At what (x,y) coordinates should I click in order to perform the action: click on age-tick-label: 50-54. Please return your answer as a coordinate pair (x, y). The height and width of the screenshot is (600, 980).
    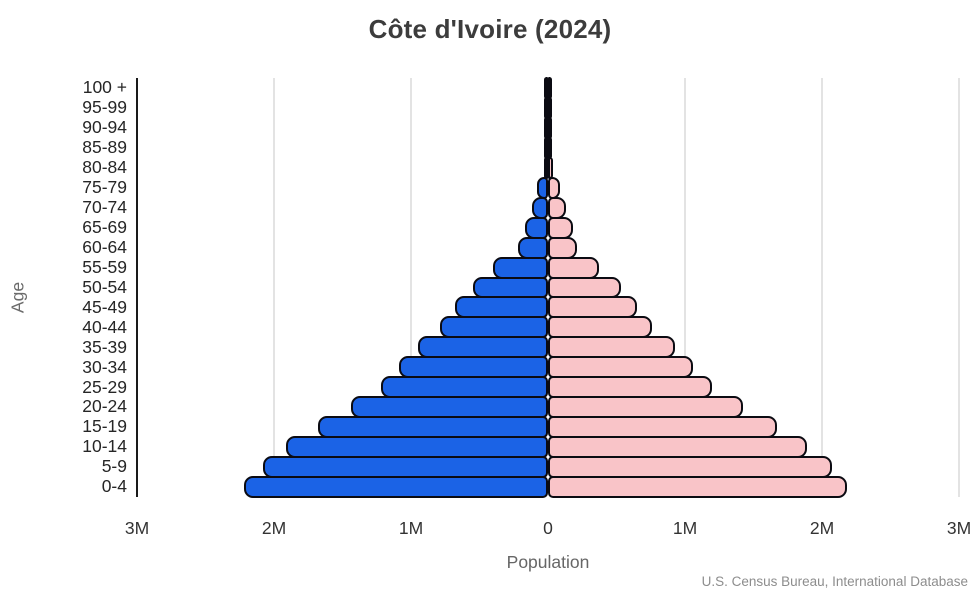
    Looking at the image, I should click on (104, 286).